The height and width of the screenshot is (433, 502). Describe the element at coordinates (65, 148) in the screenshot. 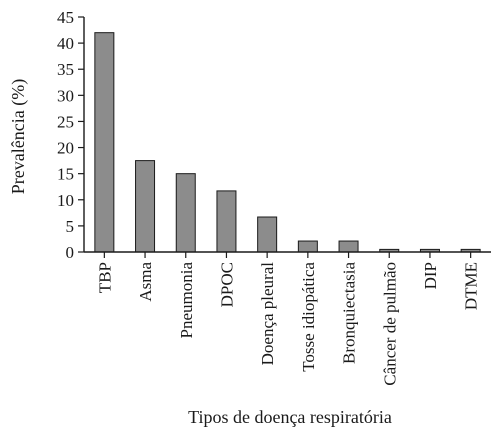

I see `y-tick-label: 20` at that location.